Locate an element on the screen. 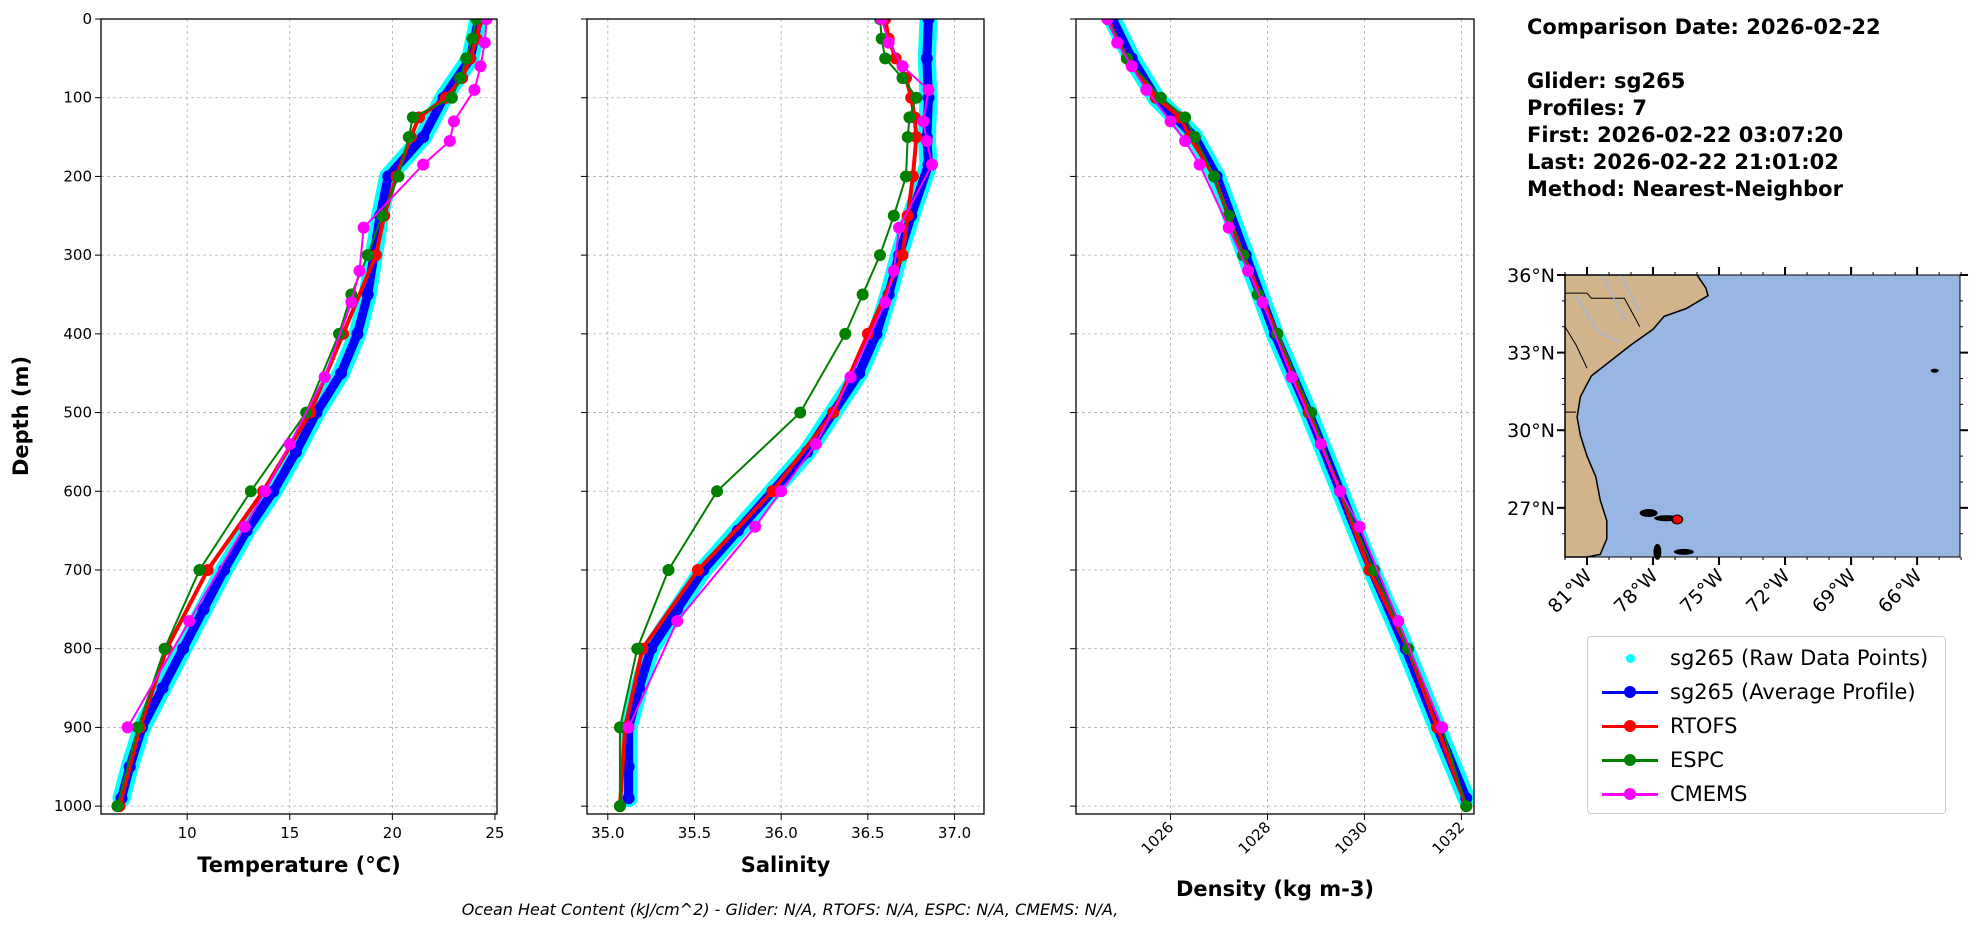 The image size is (1976, 934). x-tick-label: 1028 is located at coordinates (1255, 838).